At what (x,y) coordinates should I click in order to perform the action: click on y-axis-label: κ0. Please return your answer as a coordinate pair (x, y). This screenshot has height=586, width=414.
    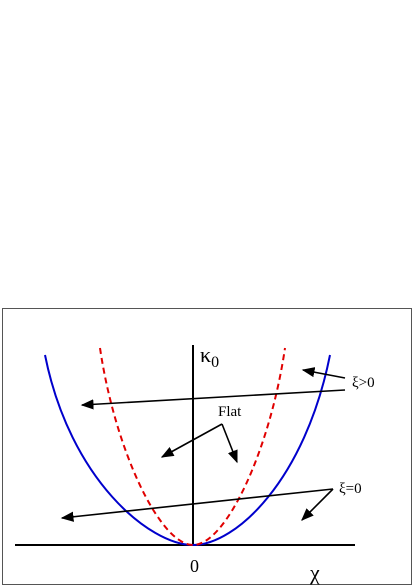
    Looking at the image, I should click on (209, 356).